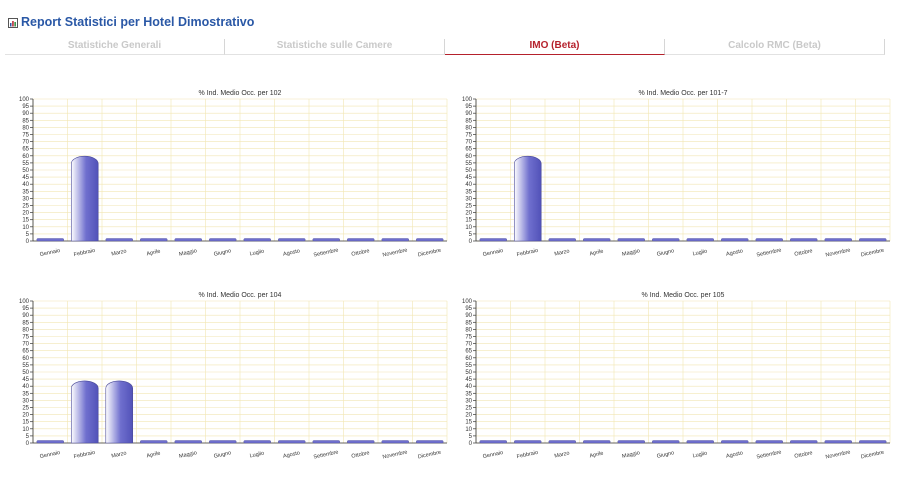 This screenshot has width=900, height=498. What do you see at coordinates (562, 454) in the screenshot?
I see `x-tick-label: Marzo` at bounding box center [562, 454].